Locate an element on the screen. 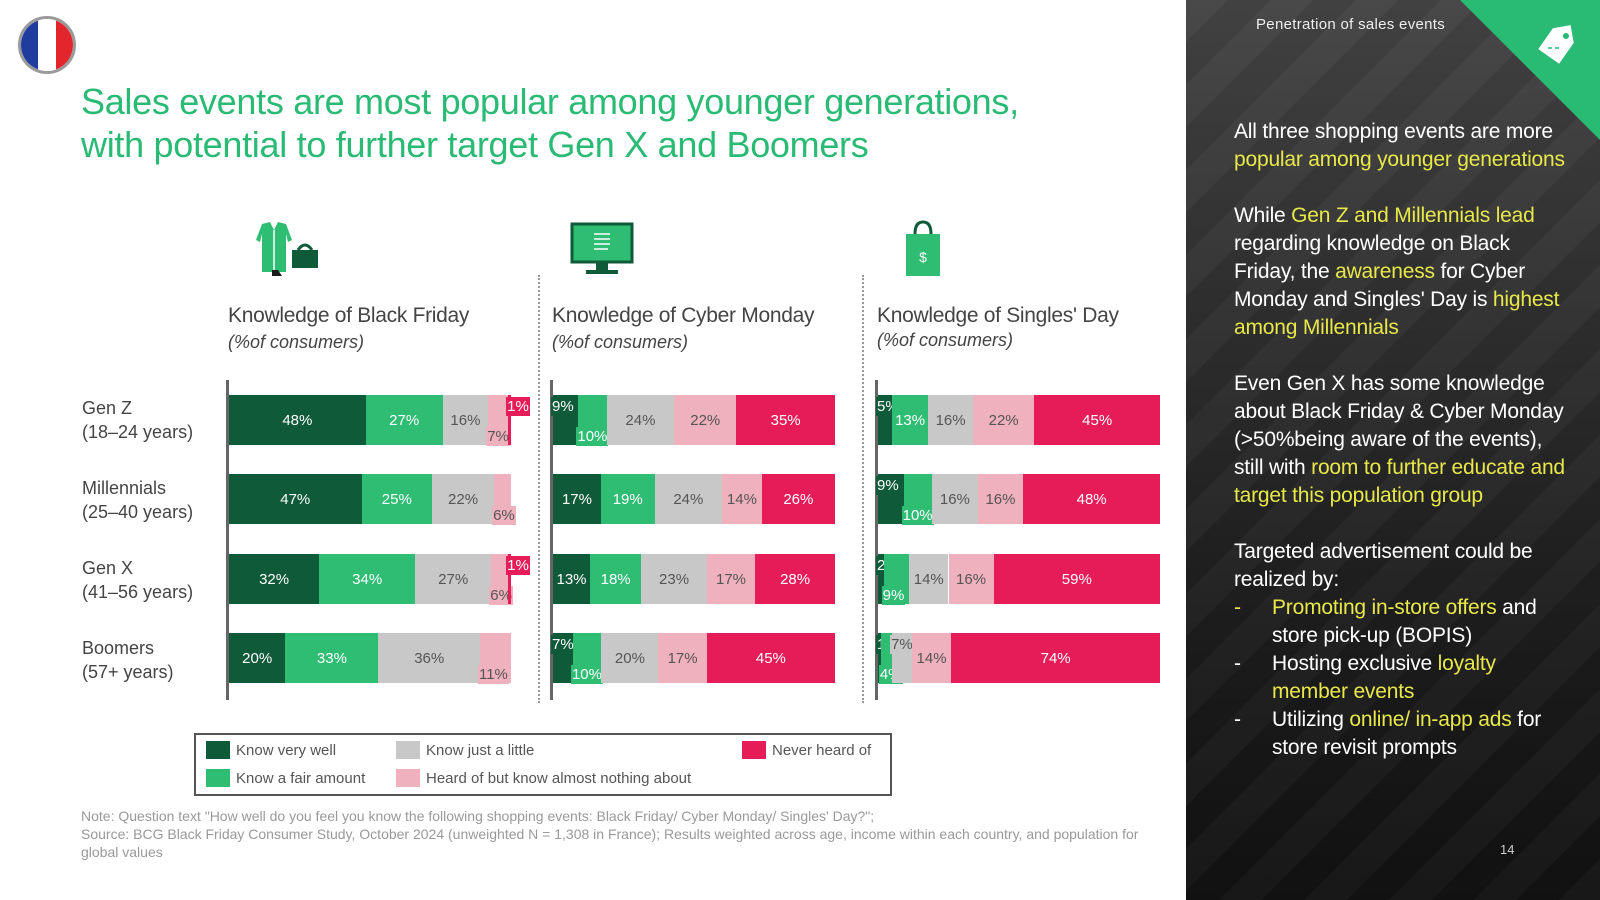 The width and height of the screenshot is (1600, 900). bar-label-very-well: 7% is located at coordinates (563, 644).